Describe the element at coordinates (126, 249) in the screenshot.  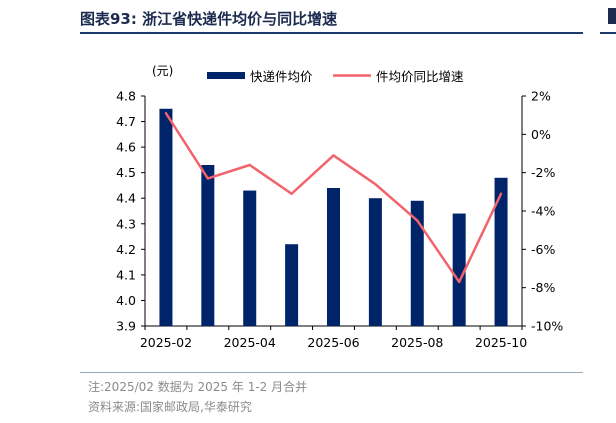
I see `left-tick-label: 4.2` at that location.